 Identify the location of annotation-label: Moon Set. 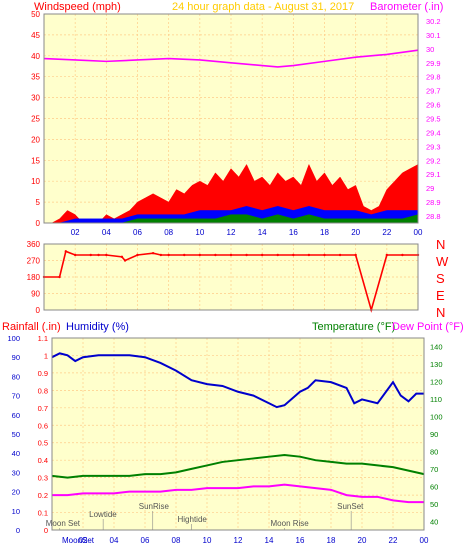
(63, 523).